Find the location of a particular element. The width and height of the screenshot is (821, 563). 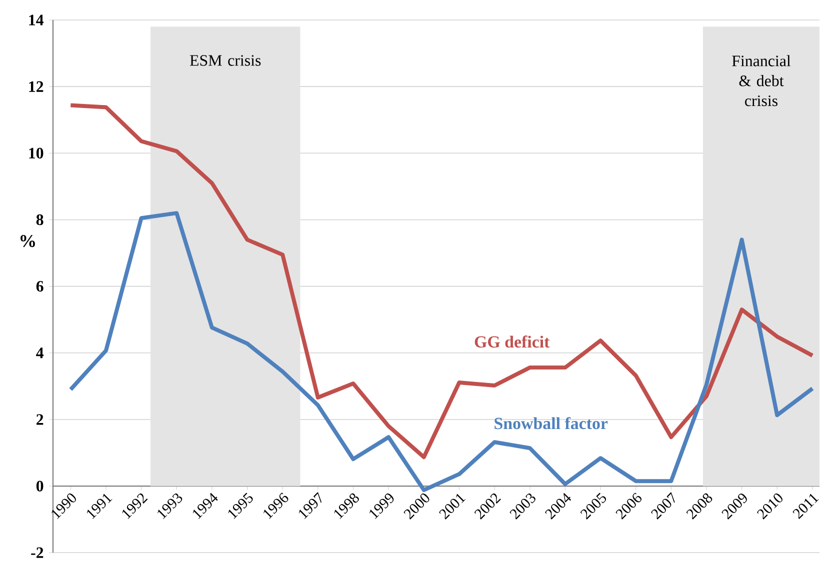

y-tick-label: 4 is located at coordinates (40, 353).